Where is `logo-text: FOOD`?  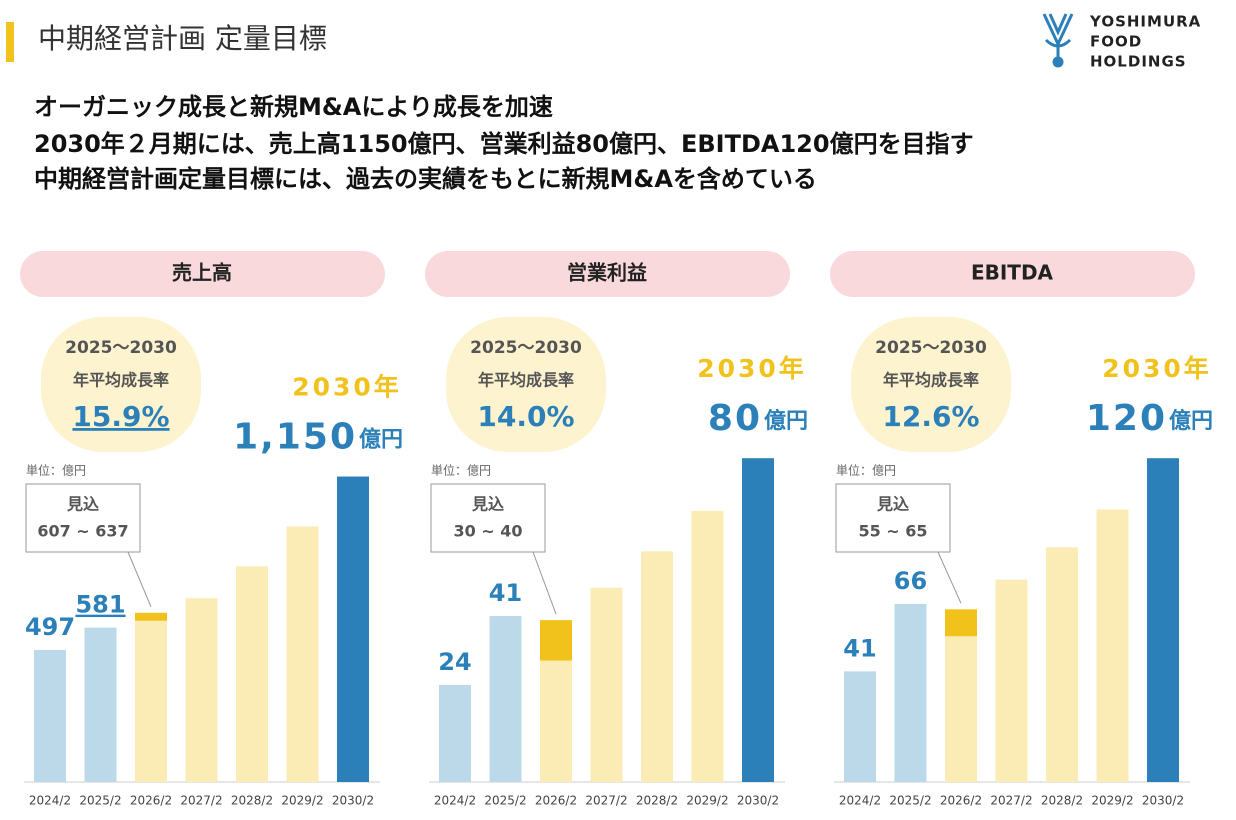 logo-text: FOOD is located at coordinates (1116, 42).